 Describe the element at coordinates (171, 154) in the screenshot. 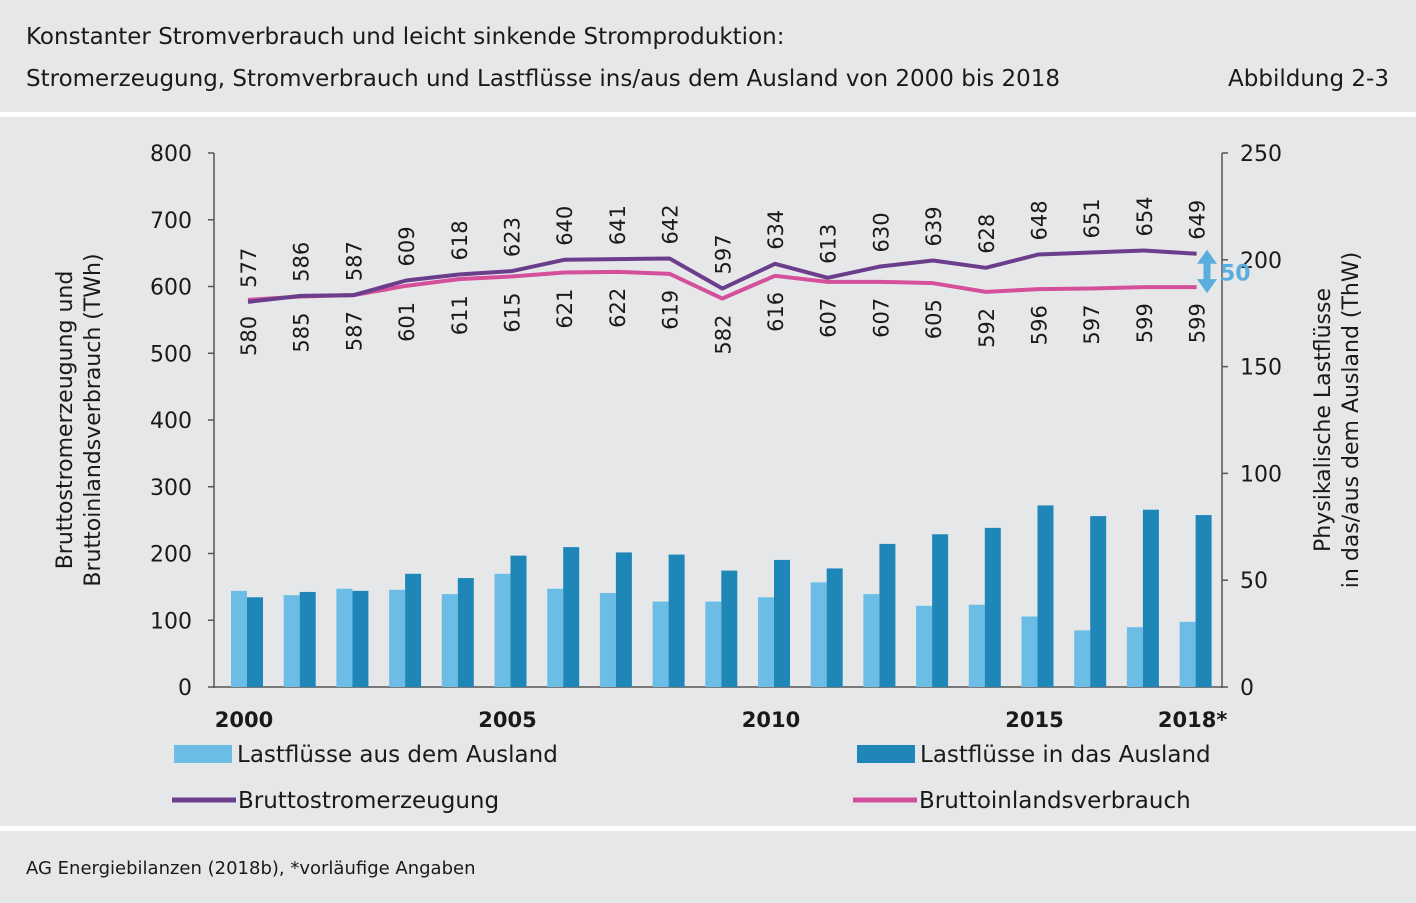

I see `left-tick-label: 800` at that location.